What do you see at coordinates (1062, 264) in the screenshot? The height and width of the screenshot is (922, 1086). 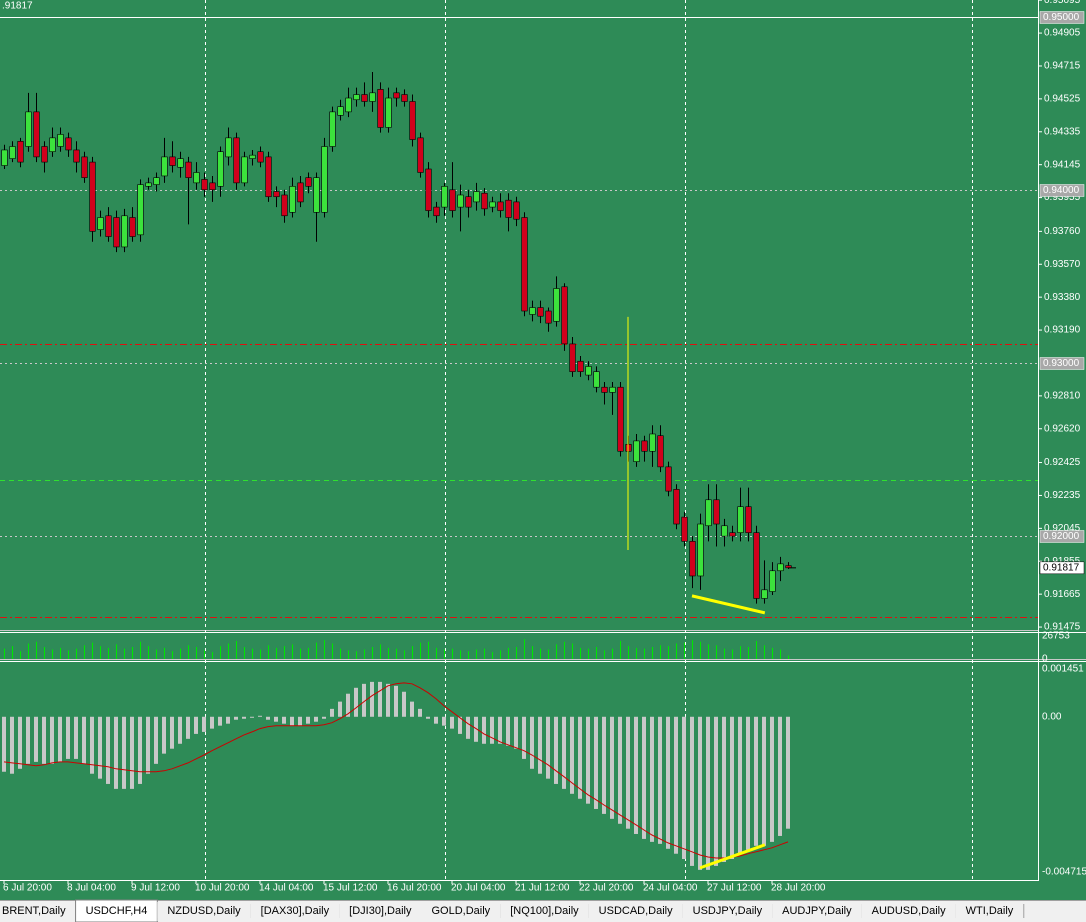 I see `y-tick-label: 0.93570` at bounding box center [1062, 264].